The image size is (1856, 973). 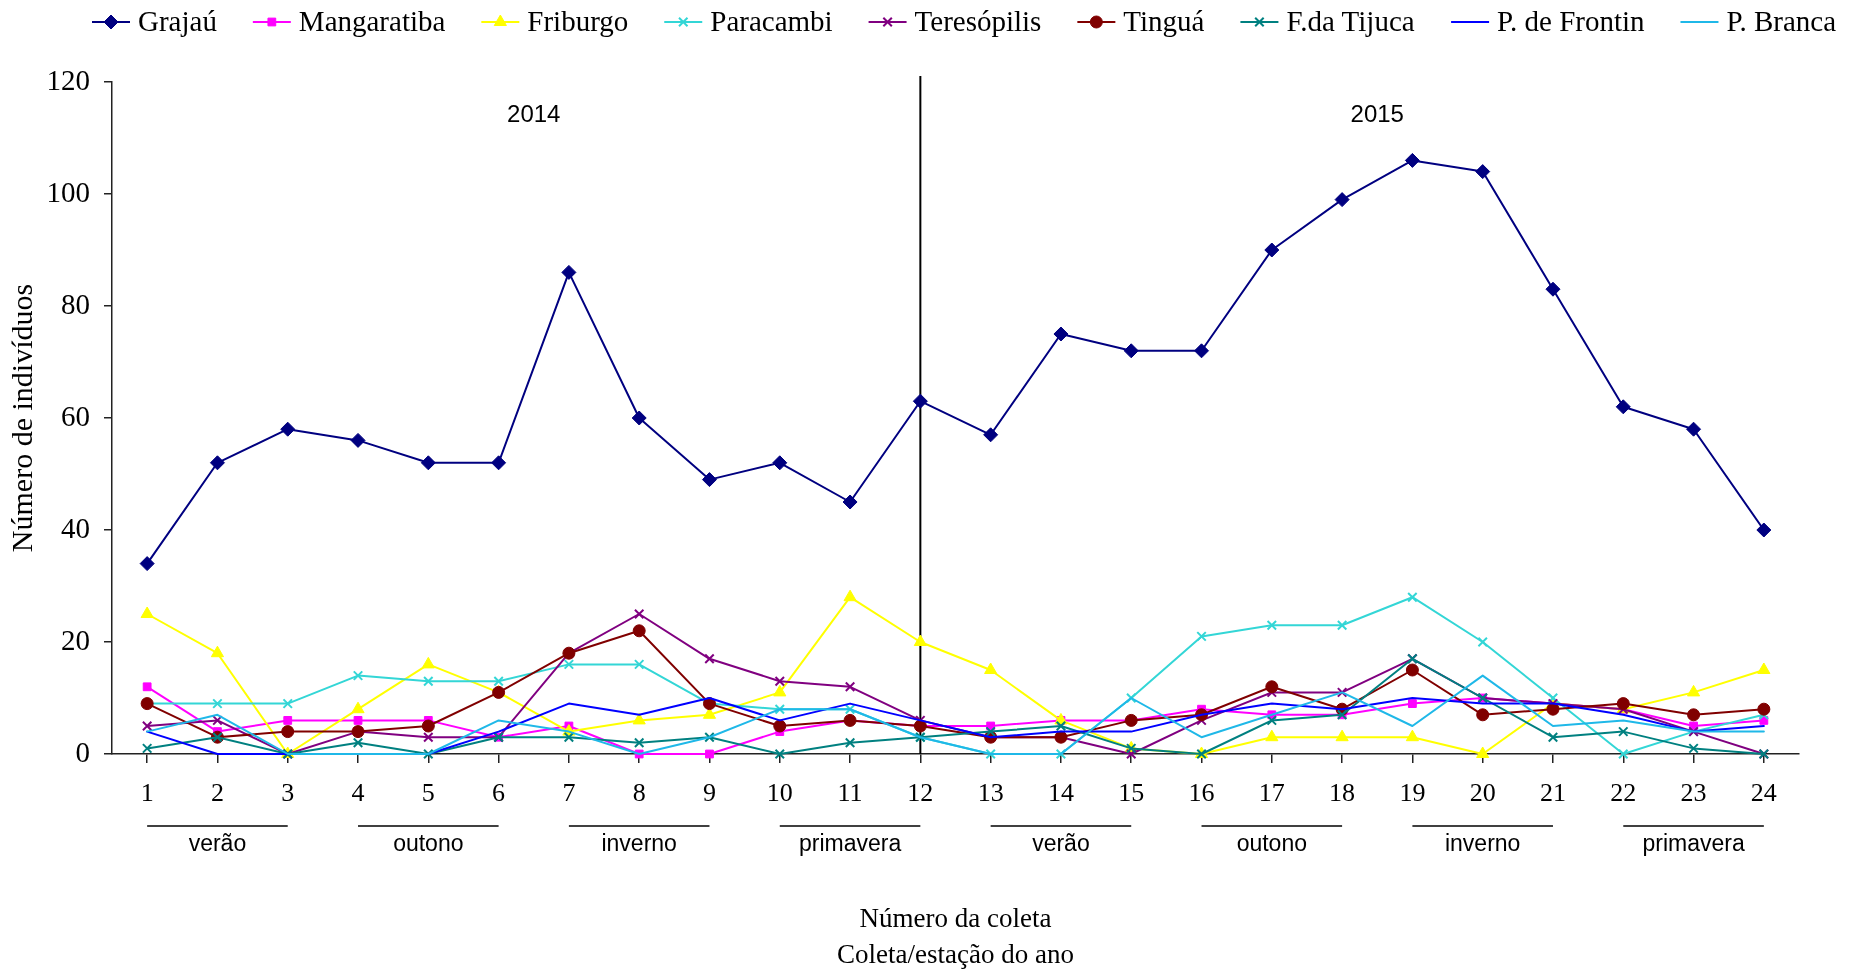 I want to click on x-tick-label: 3, so click(x=288, y=793).